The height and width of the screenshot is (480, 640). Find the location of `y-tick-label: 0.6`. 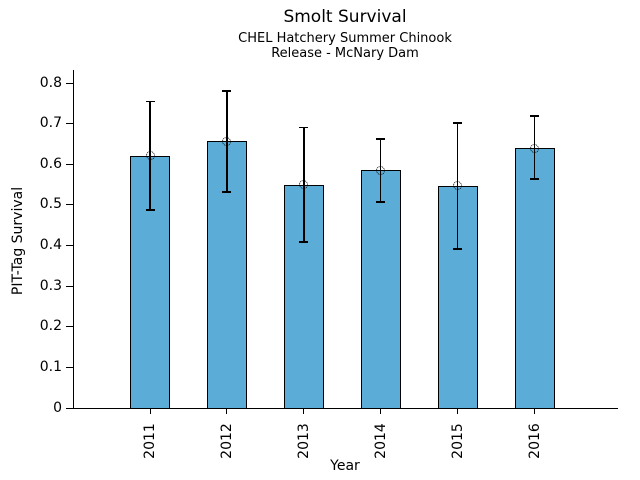

y-tick-label: 0.6 is located at coordinates (50, 163).